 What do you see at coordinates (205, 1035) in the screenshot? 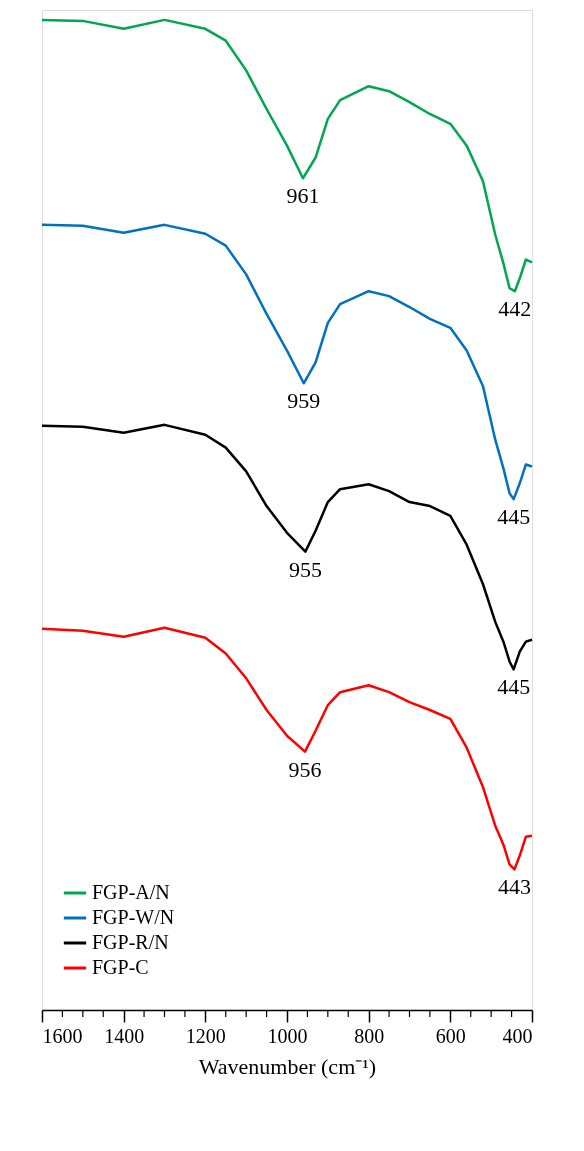
I see `x-tick-label: 1200` at bounding box center [205, 1035].